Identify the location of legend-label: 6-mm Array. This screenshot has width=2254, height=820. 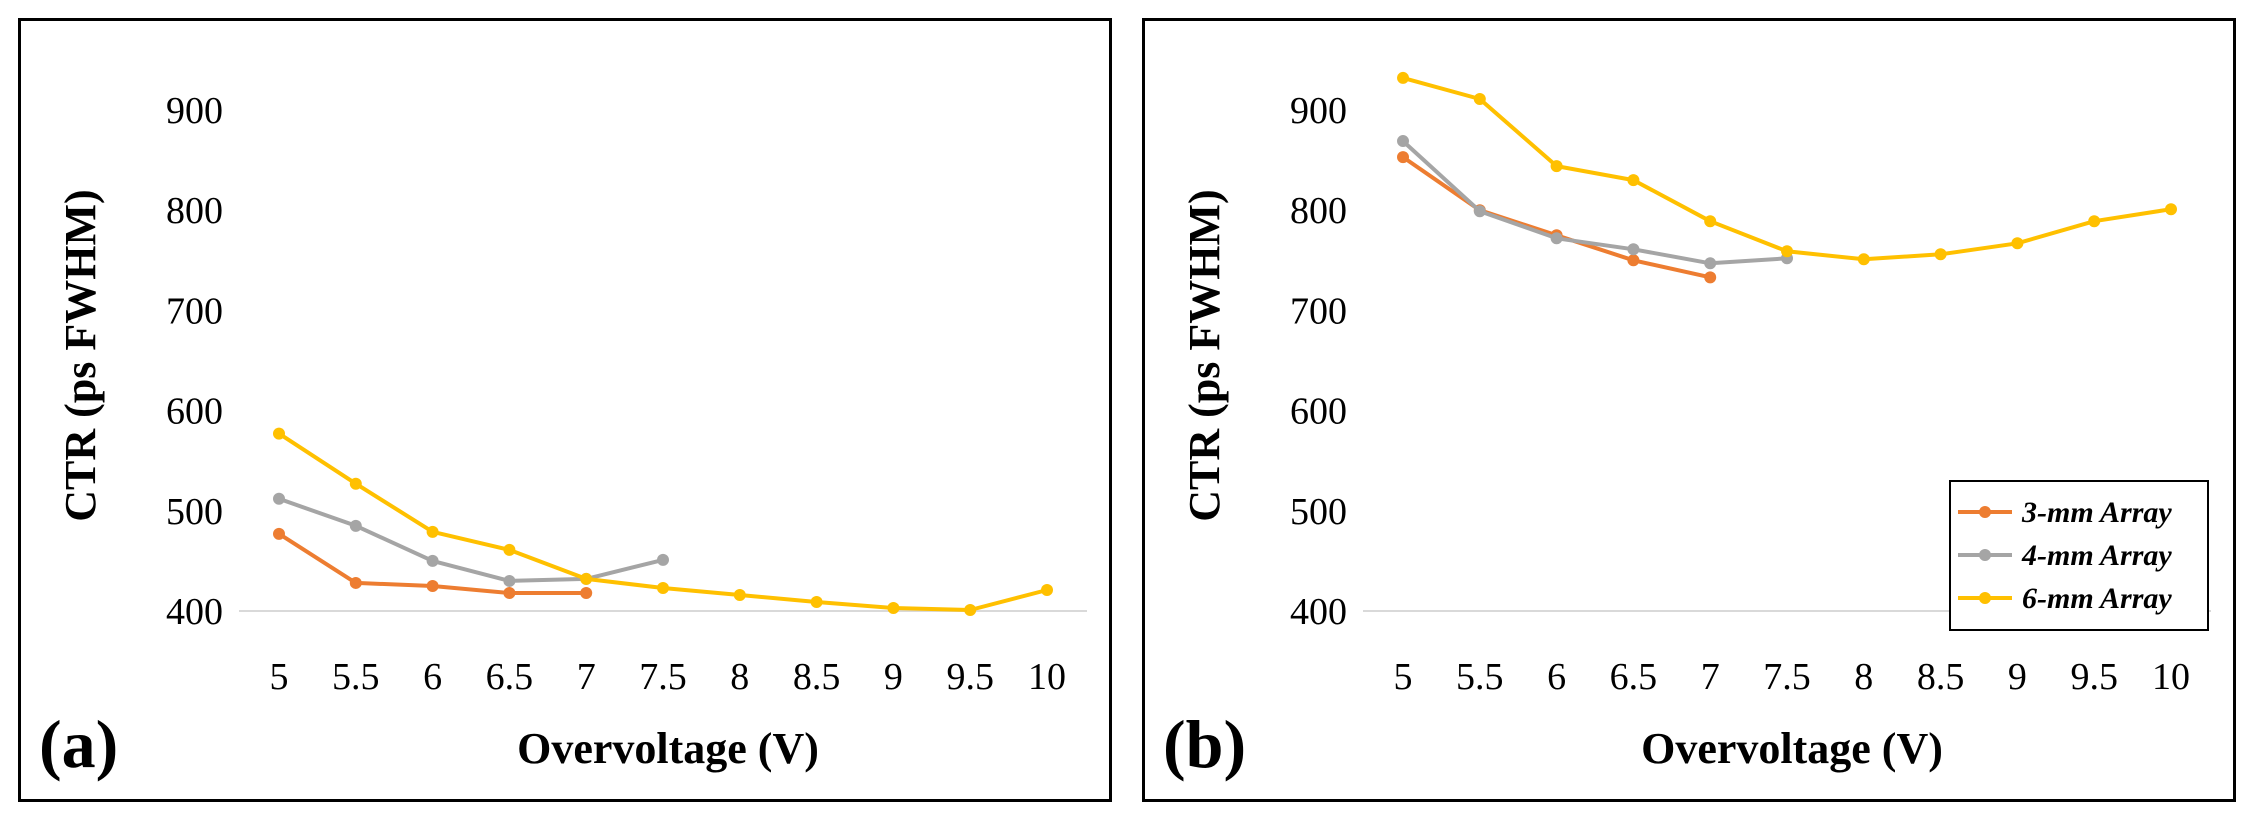
(2097, 598).